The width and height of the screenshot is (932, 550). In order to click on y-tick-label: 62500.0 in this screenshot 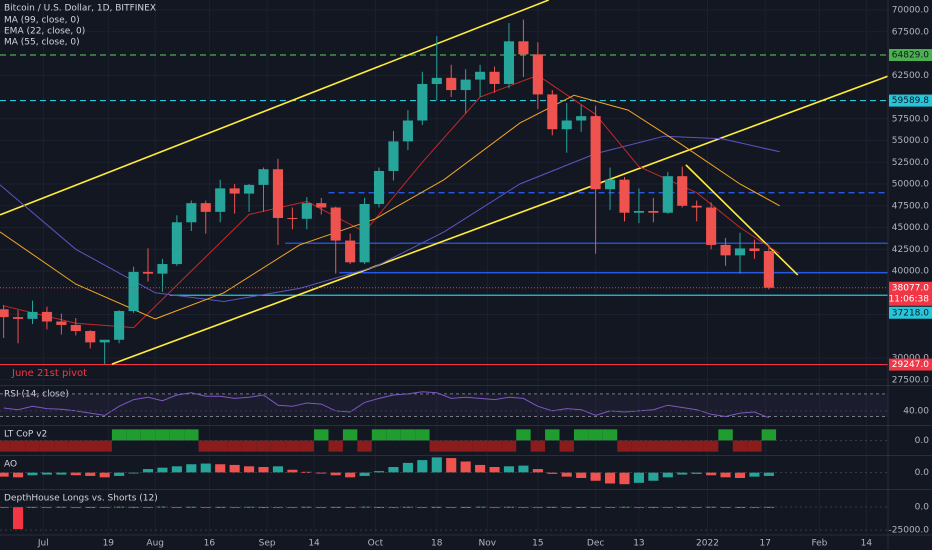, I will do `click(910, 76)`.